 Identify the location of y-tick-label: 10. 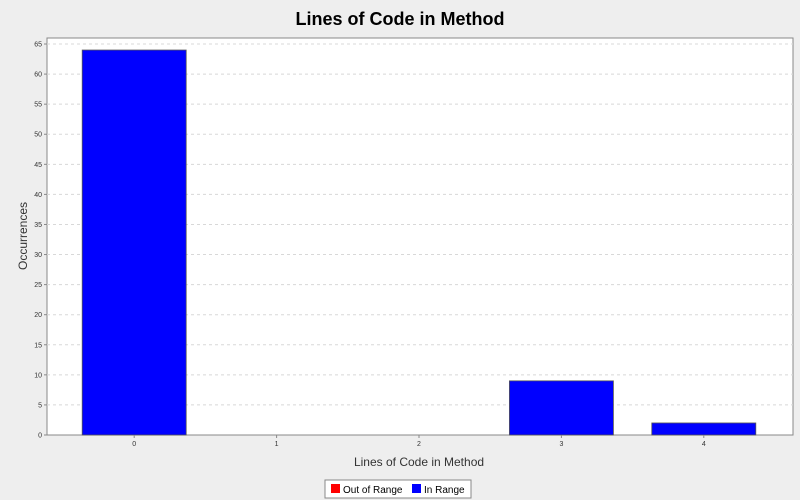
(38, 375).